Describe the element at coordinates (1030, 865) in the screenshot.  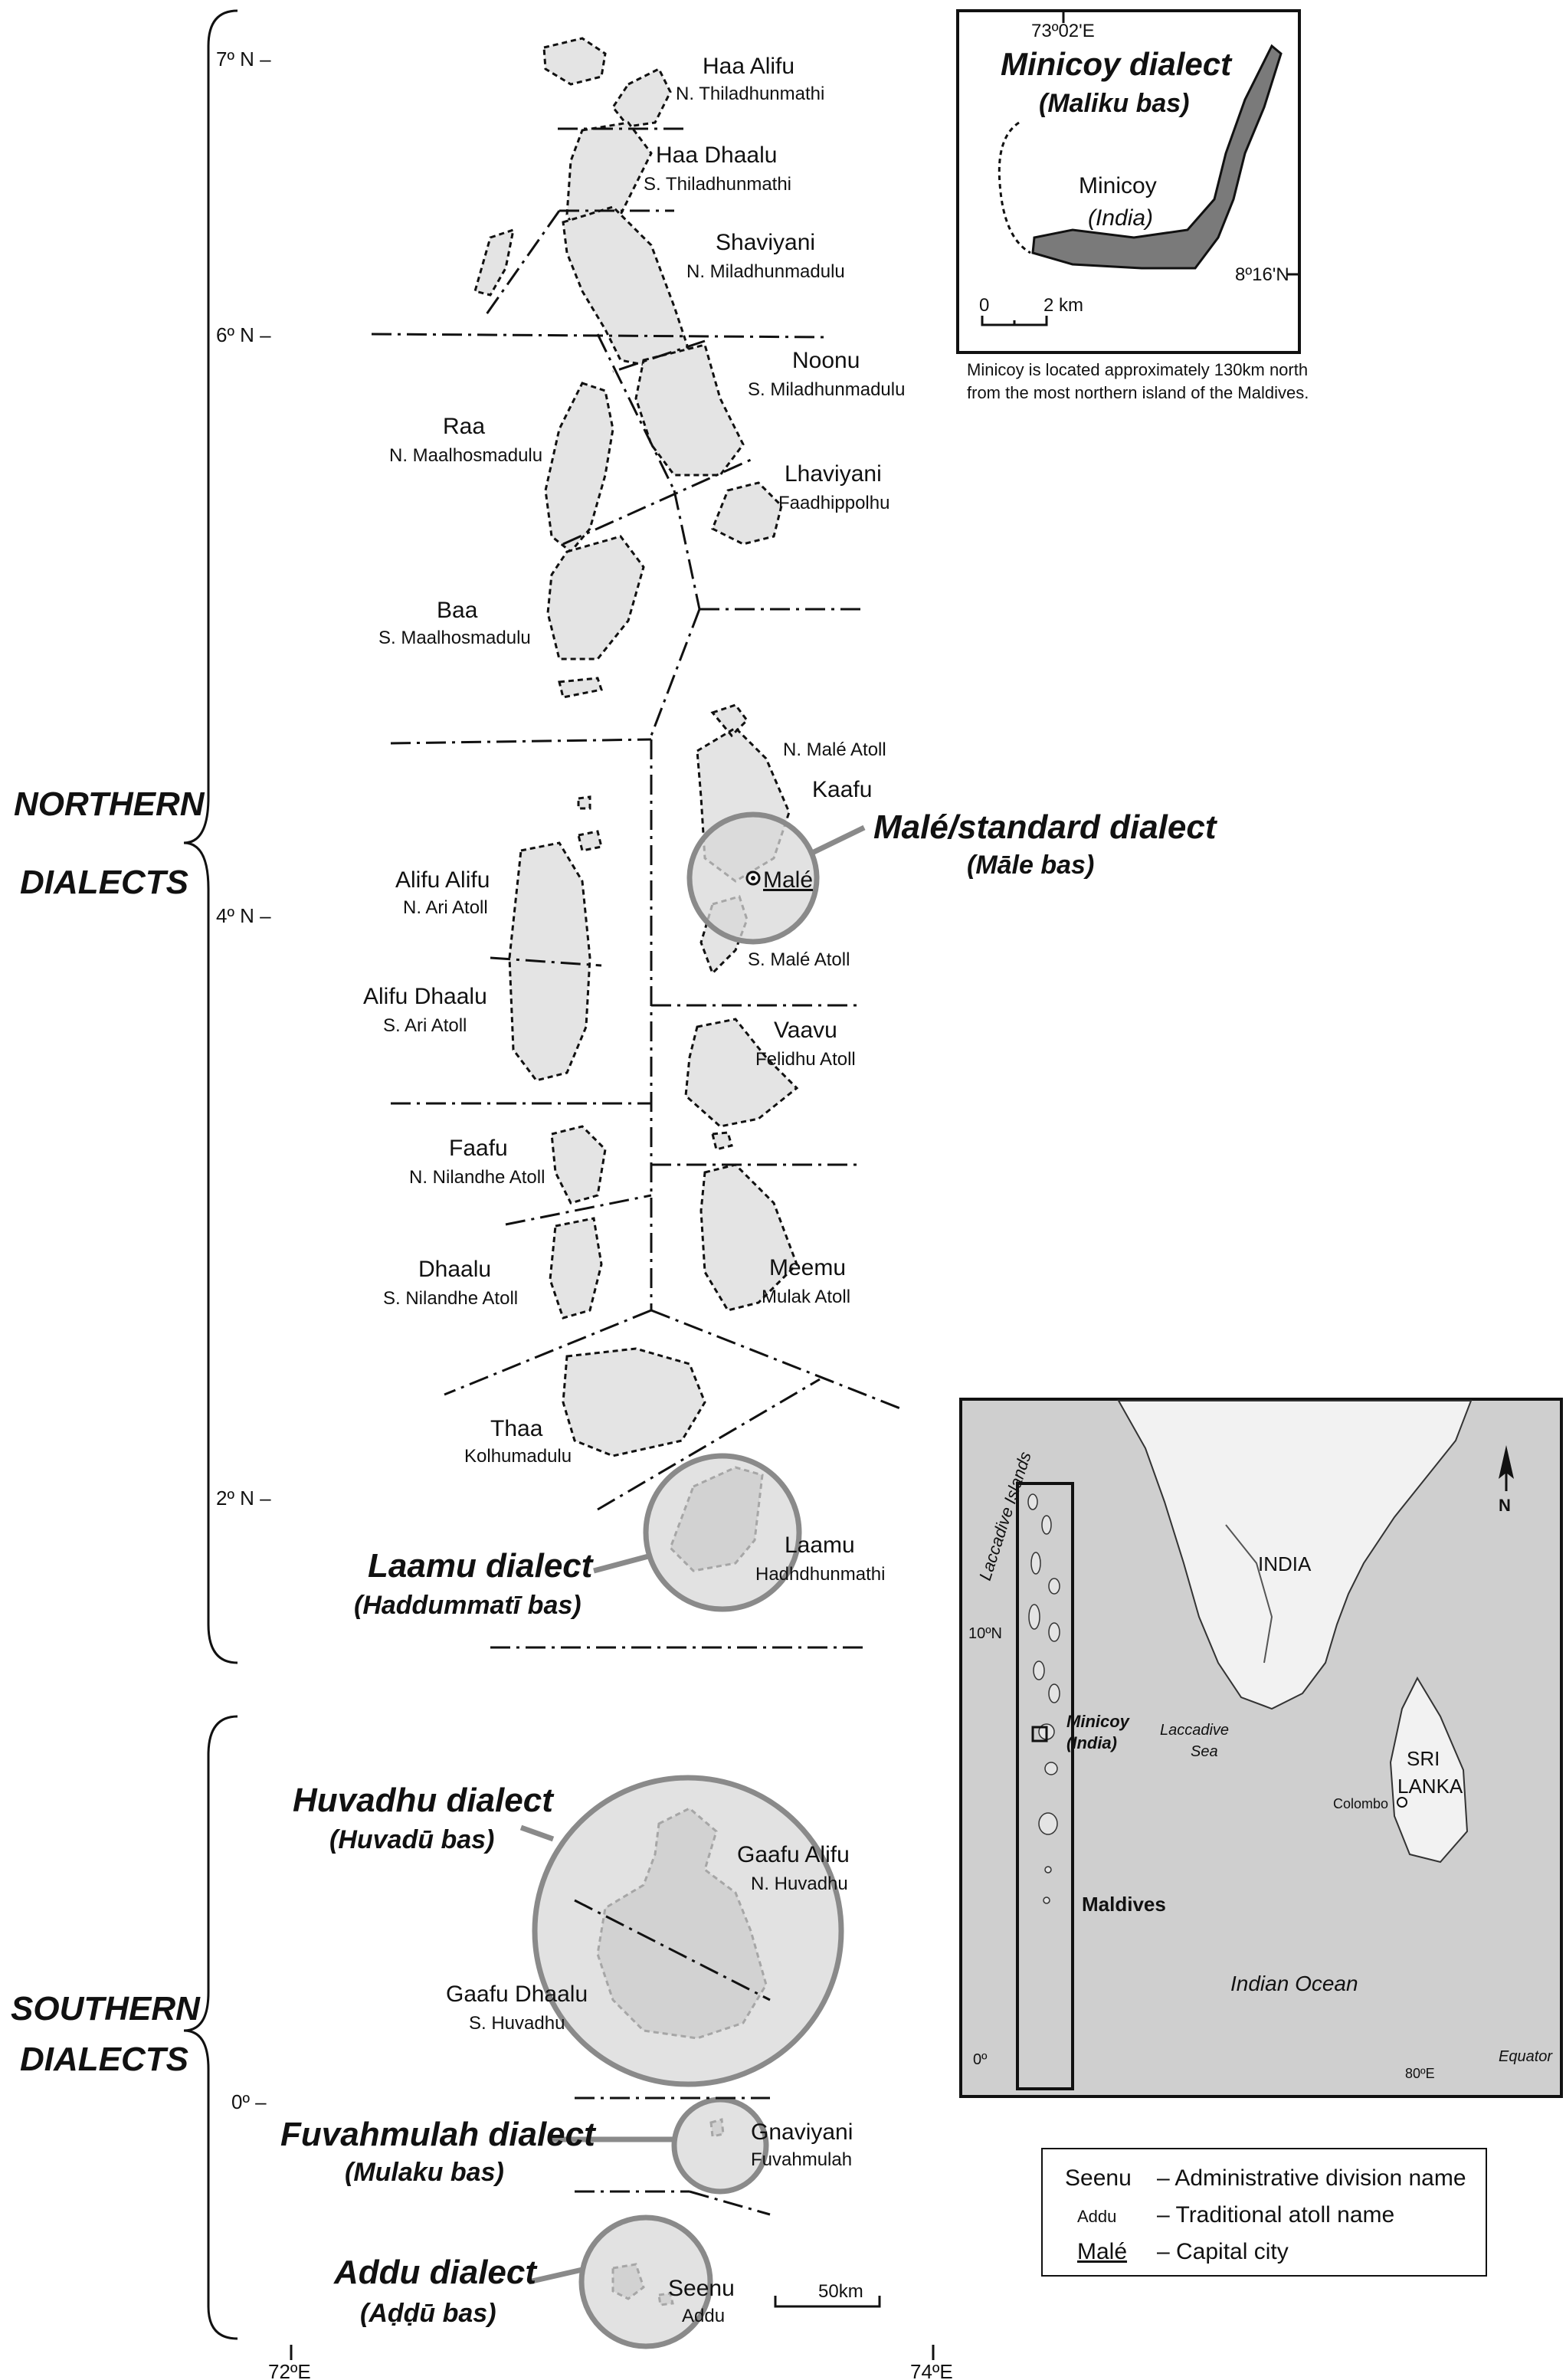
I see `dialect-male-local: (Māle bas)` at that location.